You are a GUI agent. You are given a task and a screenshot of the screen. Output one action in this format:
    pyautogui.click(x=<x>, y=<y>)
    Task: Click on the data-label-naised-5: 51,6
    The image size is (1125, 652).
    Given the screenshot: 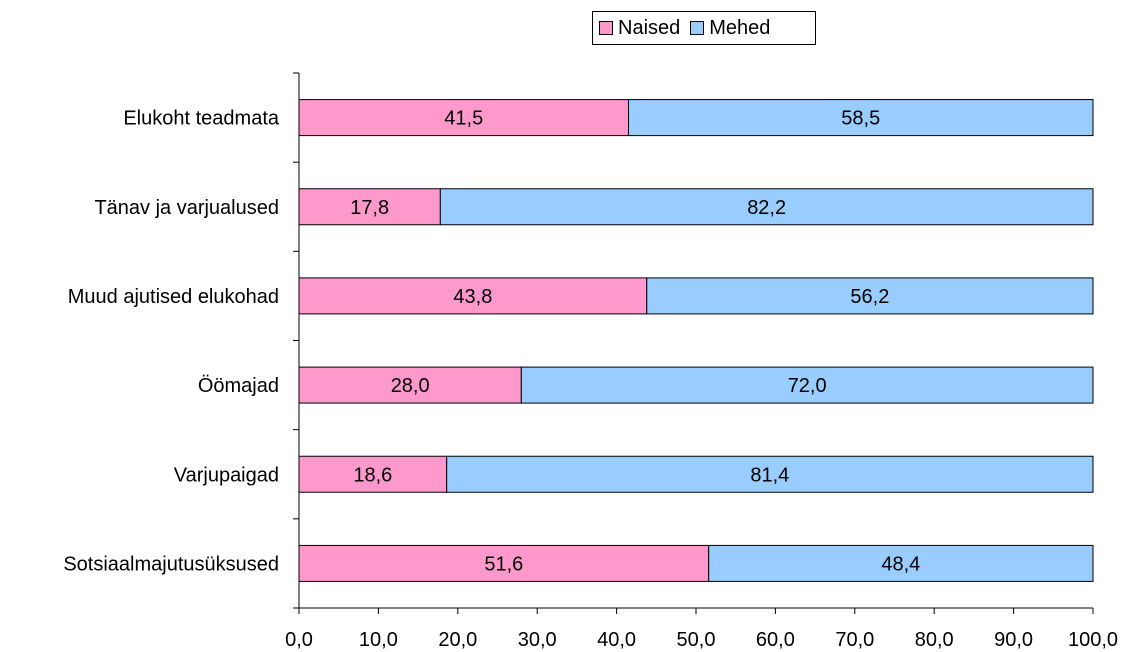 What is the action you would take?
    pyautogui.click(x=503, y=564)
    